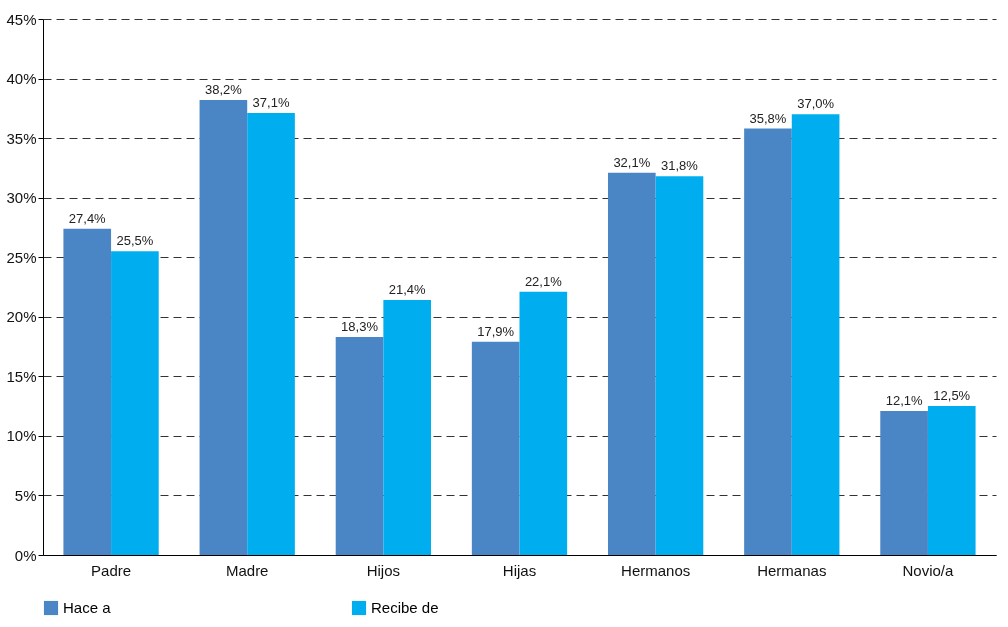  I want to click on x-tick-label: Novio/a, so click(928, 570).